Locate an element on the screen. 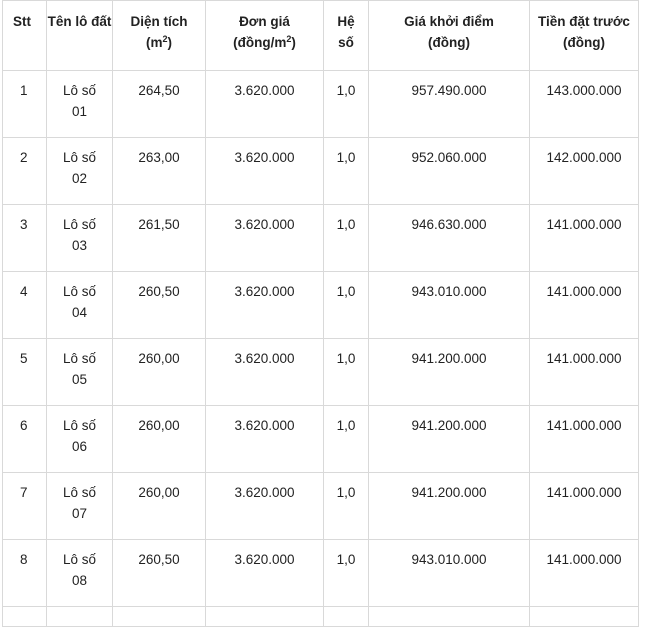 The height and width of the screenshot is (627, 652). header-gia-khoi-diem: Giá khởi điểm (đồng) is located at coordinates (449, 35).